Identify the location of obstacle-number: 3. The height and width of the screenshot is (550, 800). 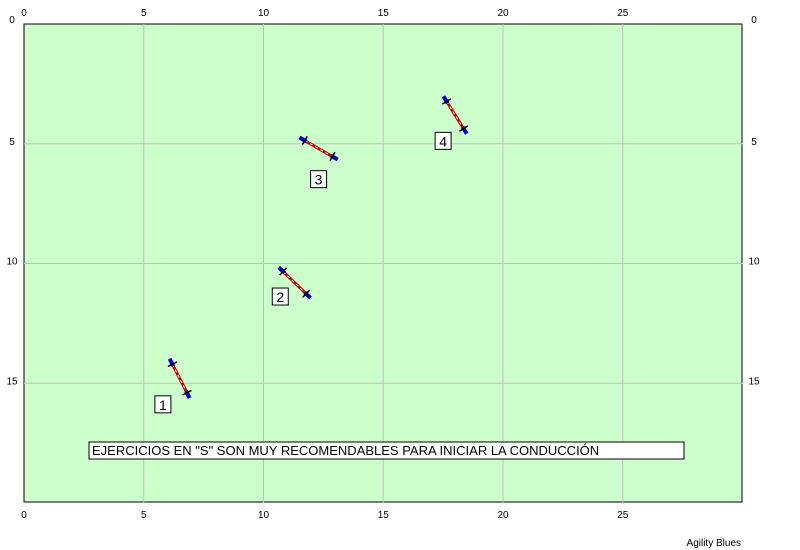
(319, 180).